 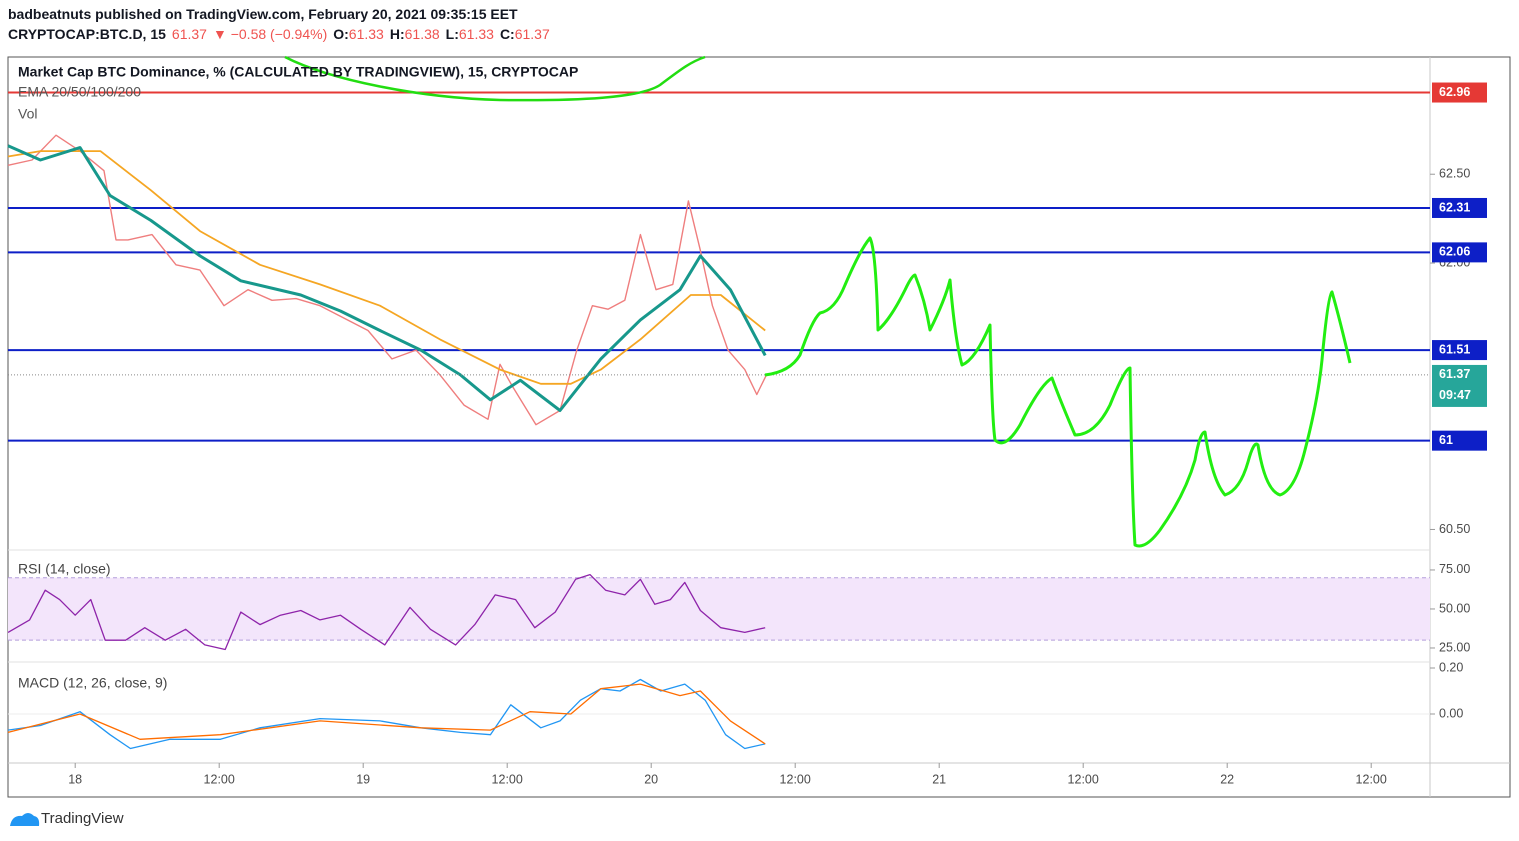 What do you see at coordinates (1058, 392) in the screenshot?
I see `drawing-projection` at bounding box center [1058, 392].